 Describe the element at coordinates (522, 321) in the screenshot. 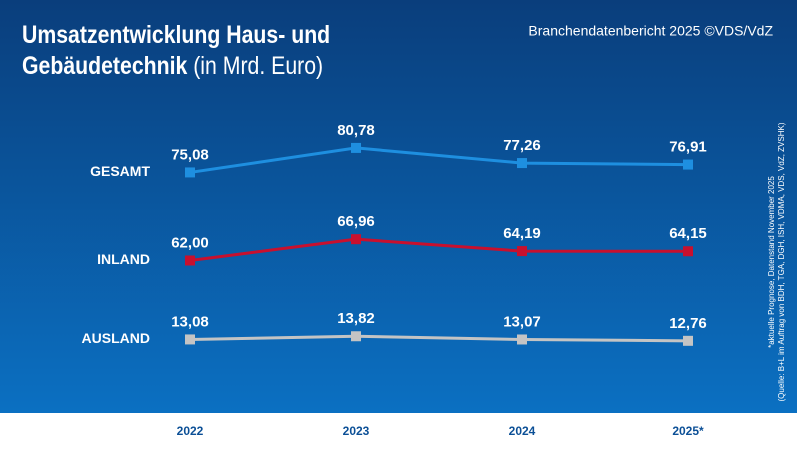

I see `value-label: 13,07` at that location.